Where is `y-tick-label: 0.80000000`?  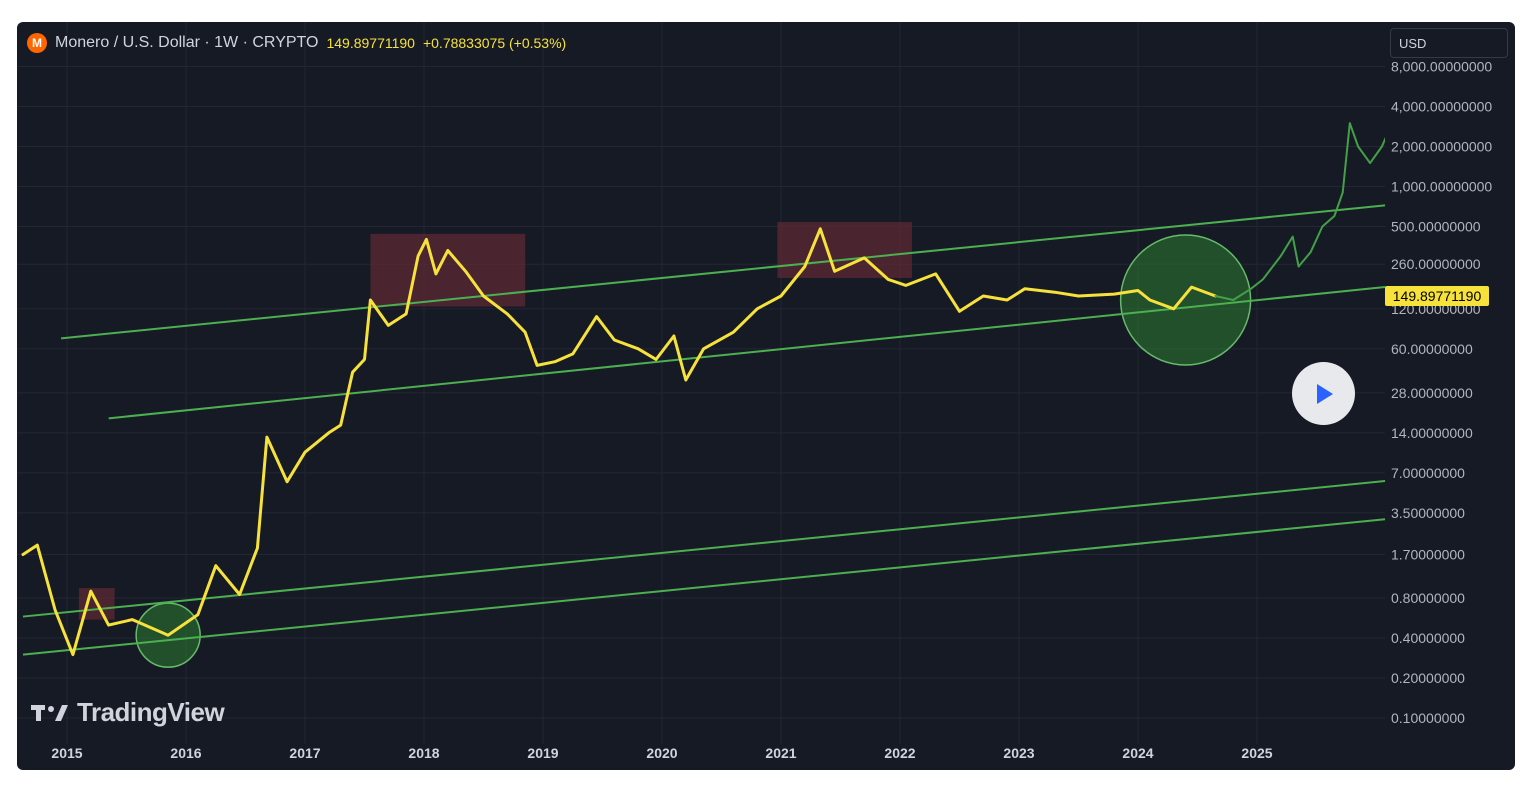 y-tick-label: 0.80000000 is located at coordinates (1428, 598).